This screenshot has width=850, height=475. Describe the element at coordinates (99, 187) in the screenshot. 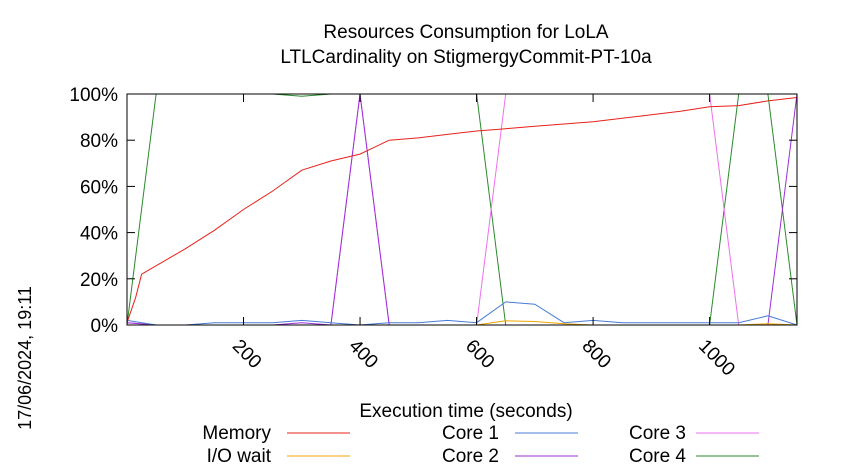

I see `y-tick-label: 60%` at that location.